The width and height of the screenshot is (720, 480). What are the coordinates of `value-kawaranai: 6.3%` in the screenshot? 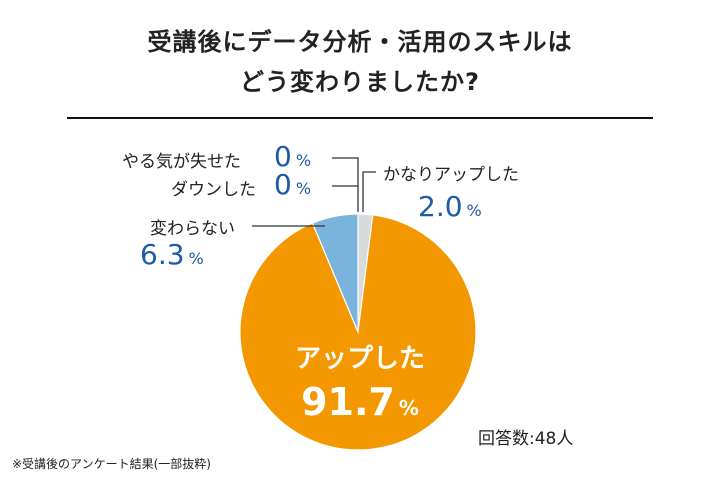 It's located at (172, 254).